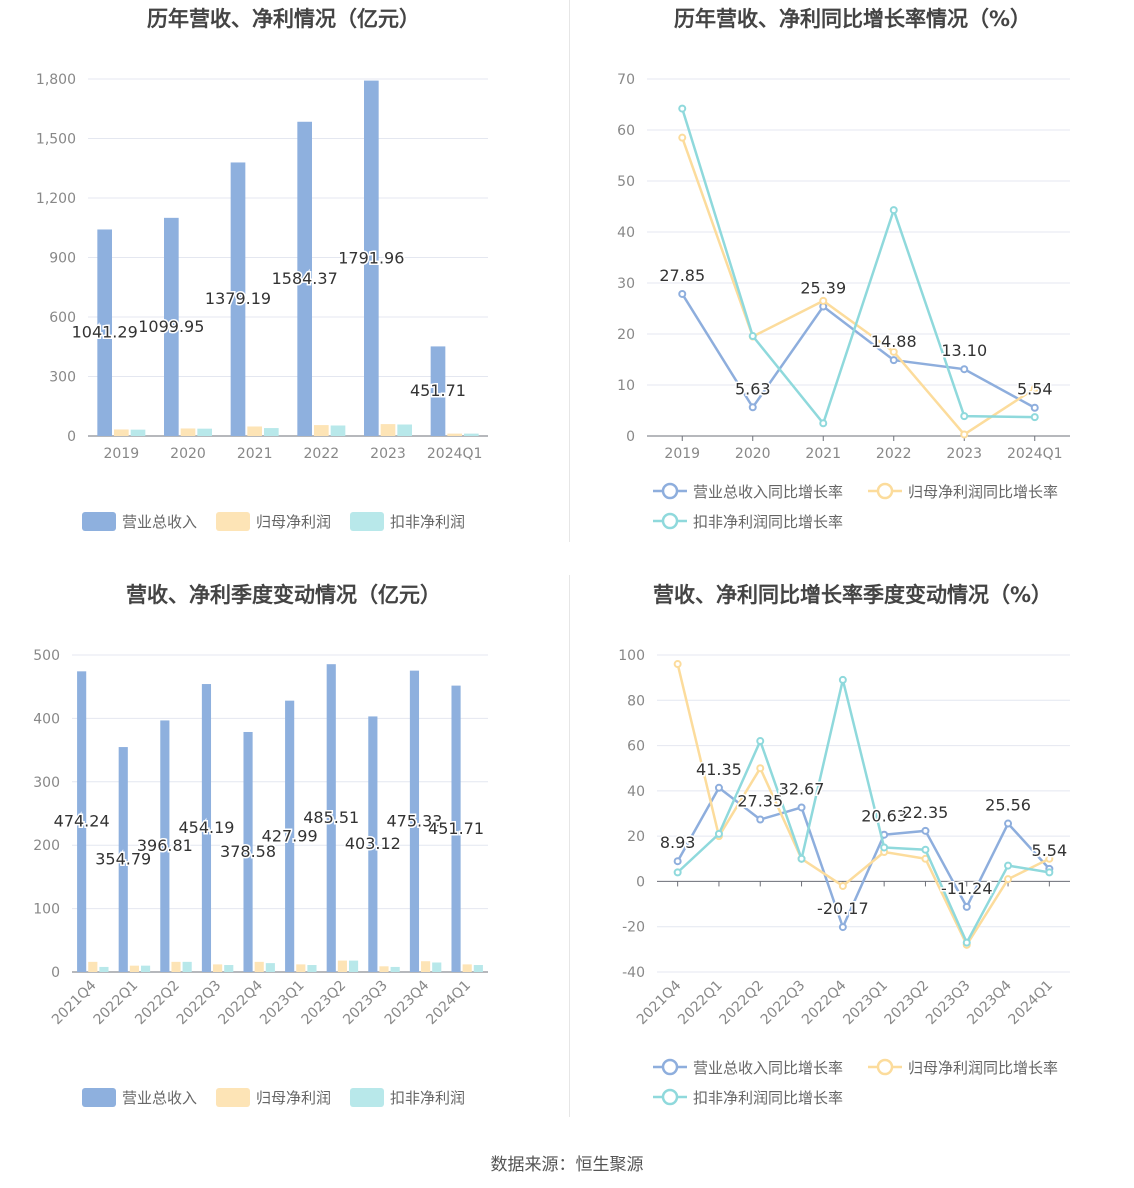 This screenshot has width=1134, height=1188. What do you see at coordinates (1008, 805) in the screenshot?
I see `data-label: 25.56` at bounding box center [1008, 805].